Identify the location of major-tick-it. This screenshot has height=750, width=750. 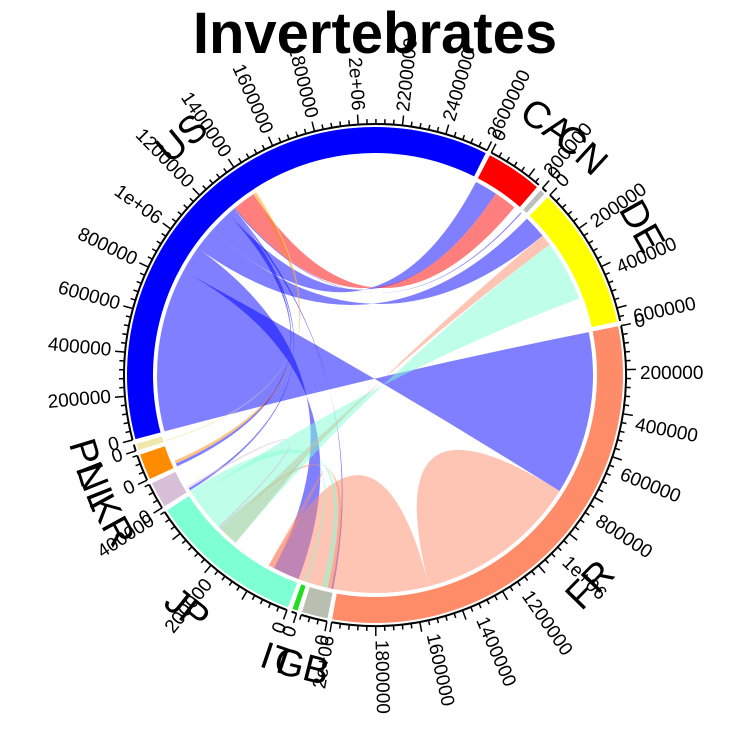
(295, 618).